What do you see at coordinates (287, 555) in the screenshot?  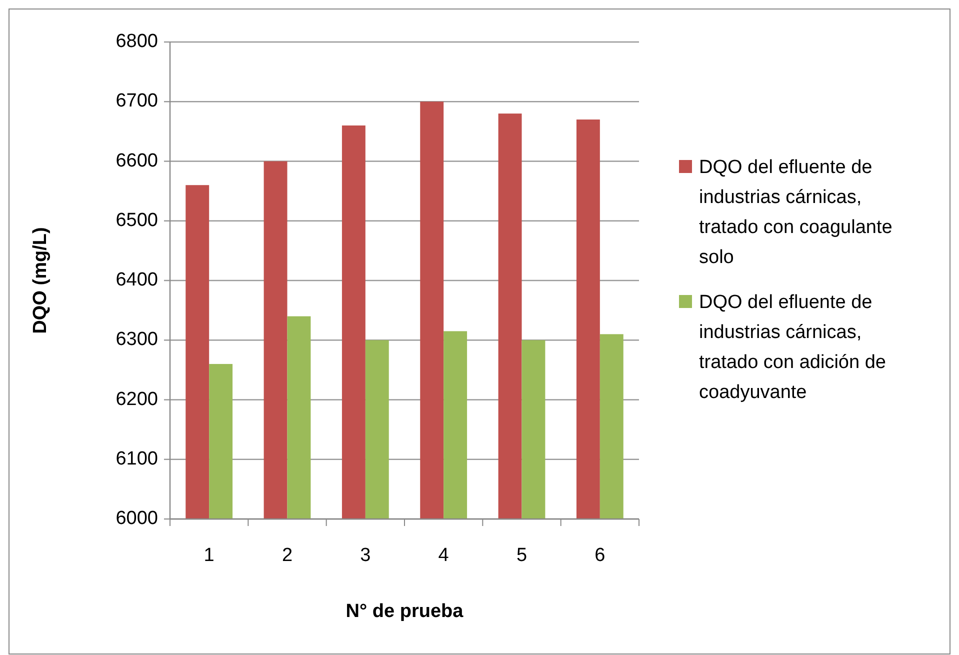 I see `x-tick-label: 2` at bounding box center [287, 555].